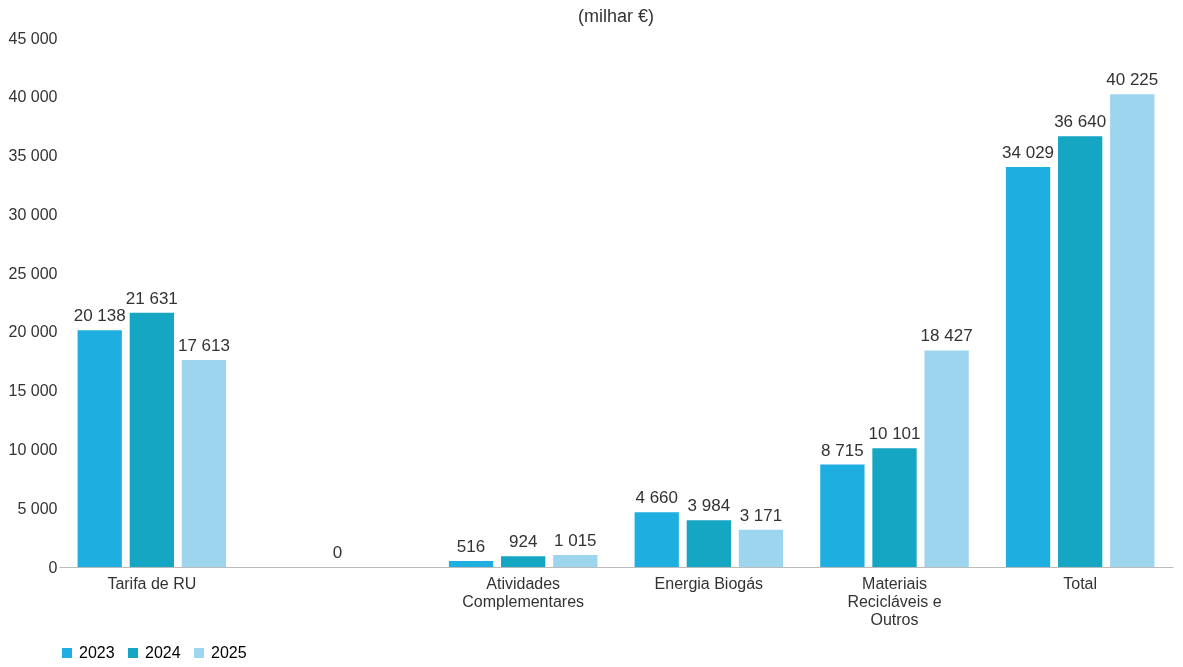 The width and height of the screenshot is (1183, 667). What do you see at coordinates (842, 450) in the screenshot?
I see `data-label: 8 715` at bounding box center [842, 450].